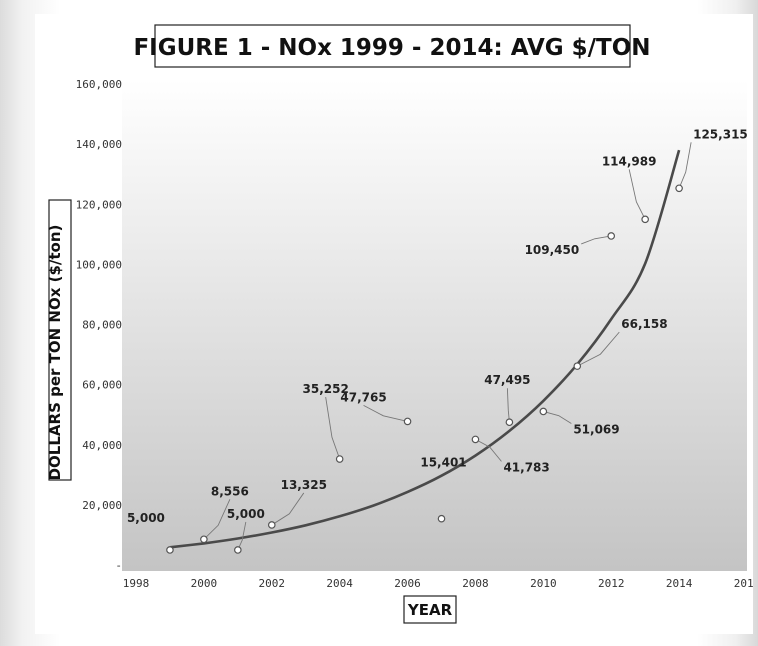 The width and height of the screenshot is (758, 646). Describe the element at coordinates (136, 583) in the screenshot. I see `x-tick-label: 1998` at that location.